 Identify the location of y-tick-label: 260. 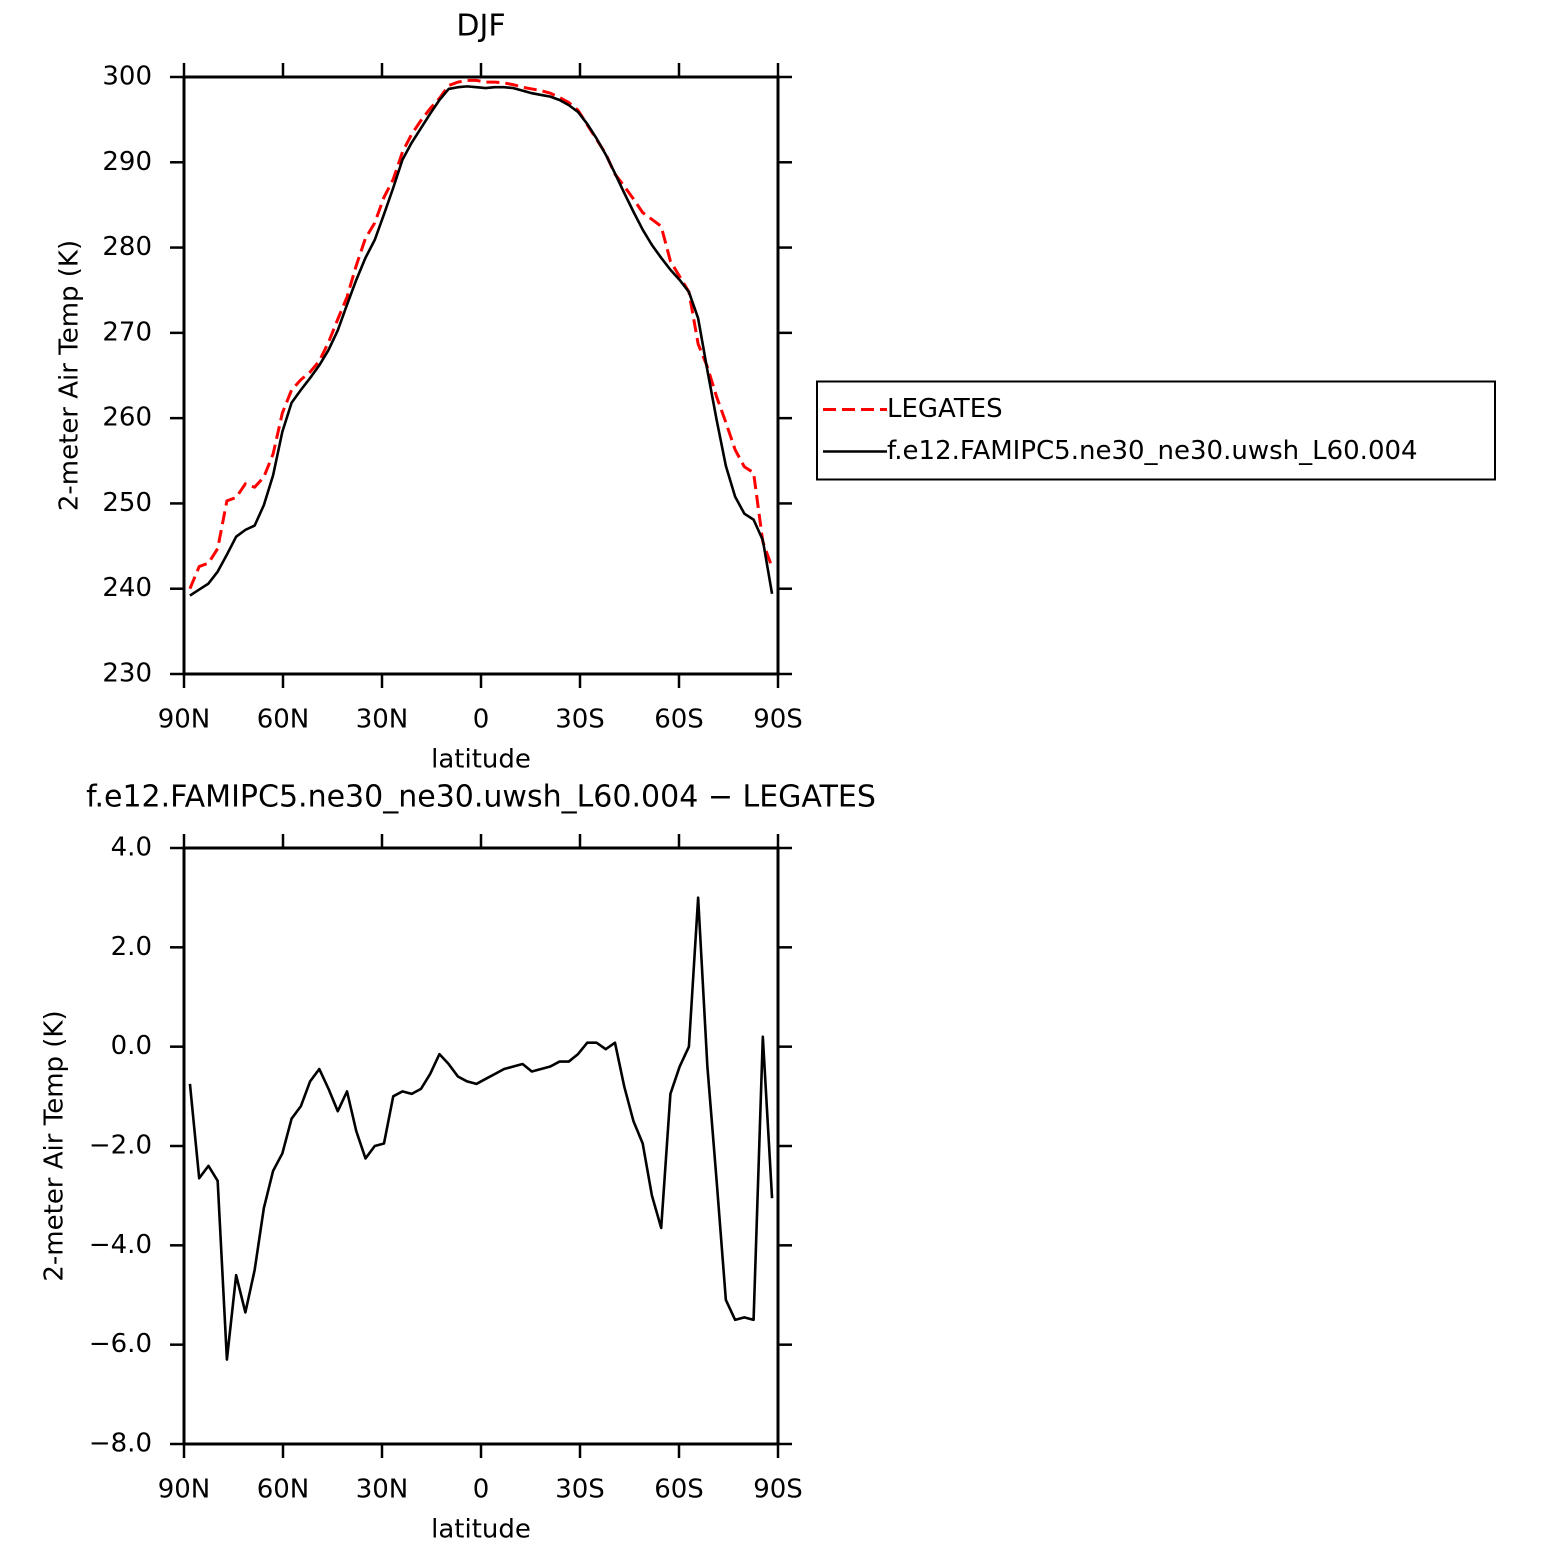
(127, 418).